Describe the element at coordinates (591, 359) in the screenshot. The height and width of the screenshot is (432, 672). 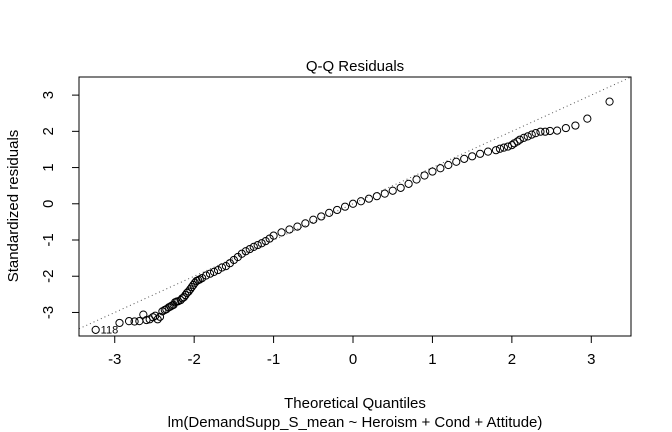
I see `x-tick-label: 3` at that location.